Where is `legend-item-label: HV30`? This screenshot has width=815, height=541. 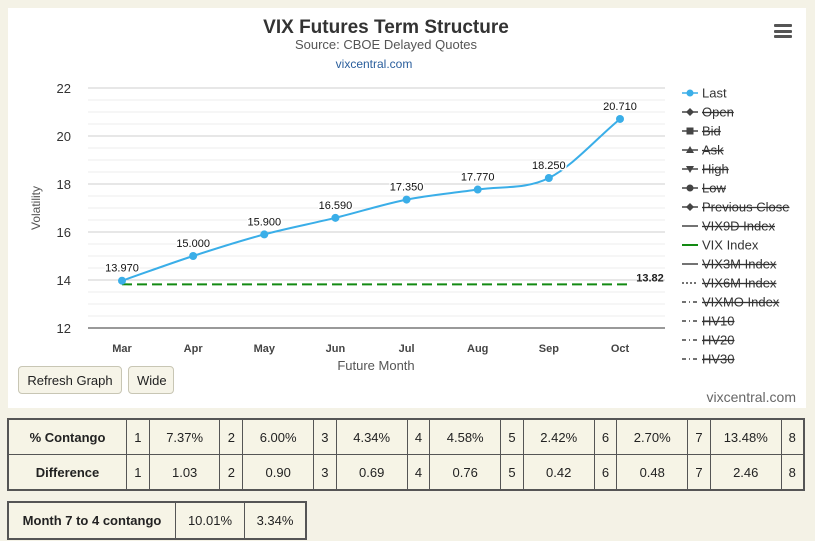 legend-item-label: HV30 is located at coordinates (718, 359).